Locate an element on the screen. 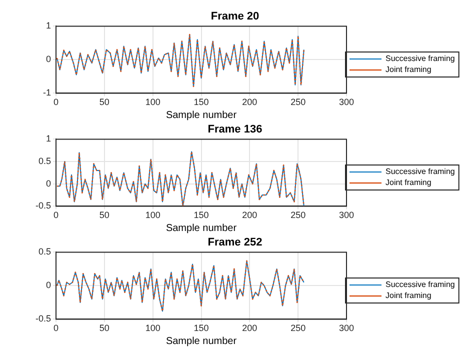 The image size is (474, 355). chart-title: Frame 252 is located at coordinates (235, 242).